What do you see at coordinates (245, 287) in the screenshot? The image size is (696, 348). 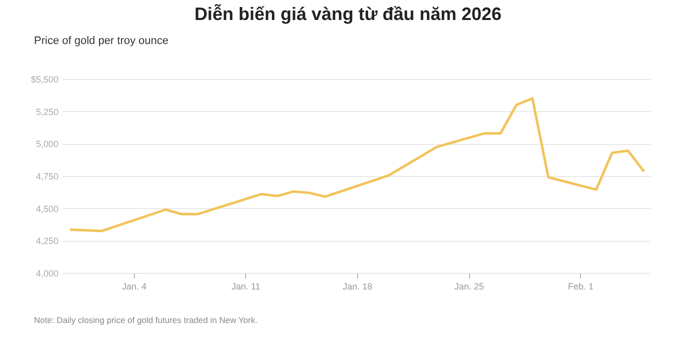 I see `x-tick-label: Jan. 11` at bounding box center [245, 287].